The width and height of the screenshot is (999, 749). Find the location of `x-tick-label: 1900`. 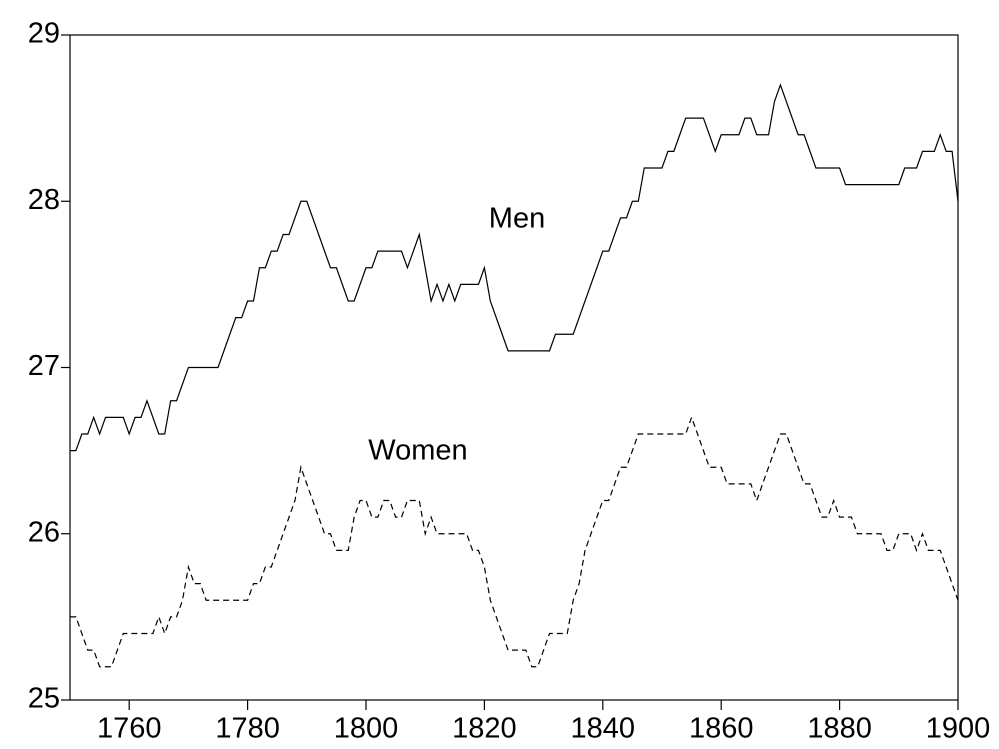

x-tick-label: 1900 is located at coordinates (958, 729).